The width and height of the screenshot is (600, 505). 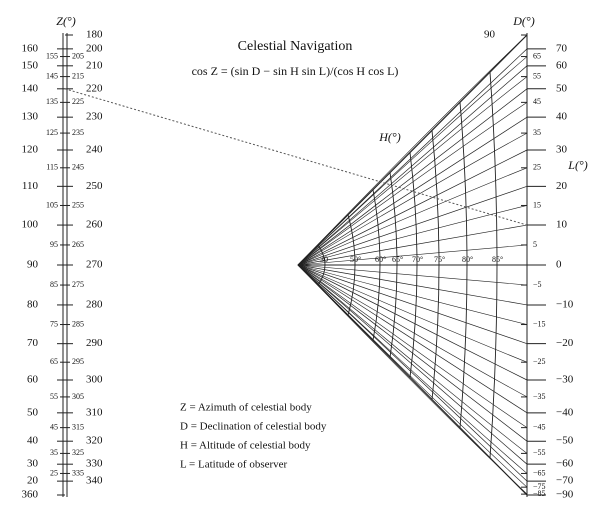 I want to click on d-axis-title: D(°), so click(x=523, y=21).